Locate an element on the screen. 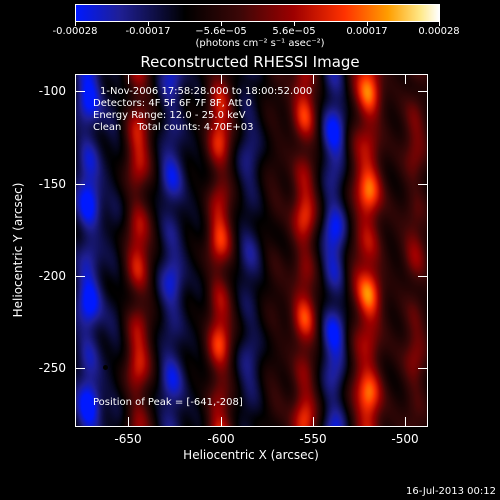 This screenshot has height=500, width=500. colorbar-tick-label: 0.00028 is located at coordinates (439, 31).